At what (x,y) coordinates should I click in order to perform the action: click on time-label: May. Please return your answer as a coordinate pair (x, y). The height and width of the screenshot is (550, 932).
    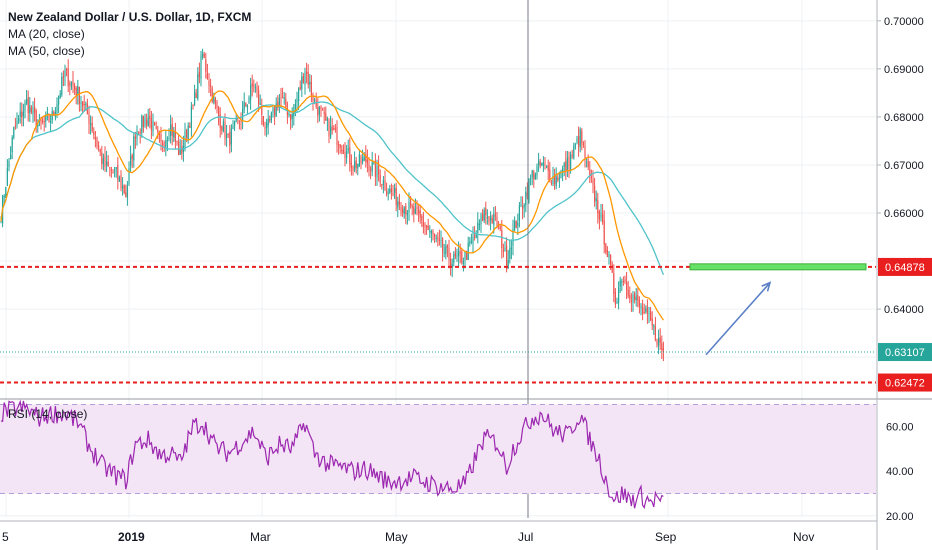
    Looking at the image, I should click on (396, 537).